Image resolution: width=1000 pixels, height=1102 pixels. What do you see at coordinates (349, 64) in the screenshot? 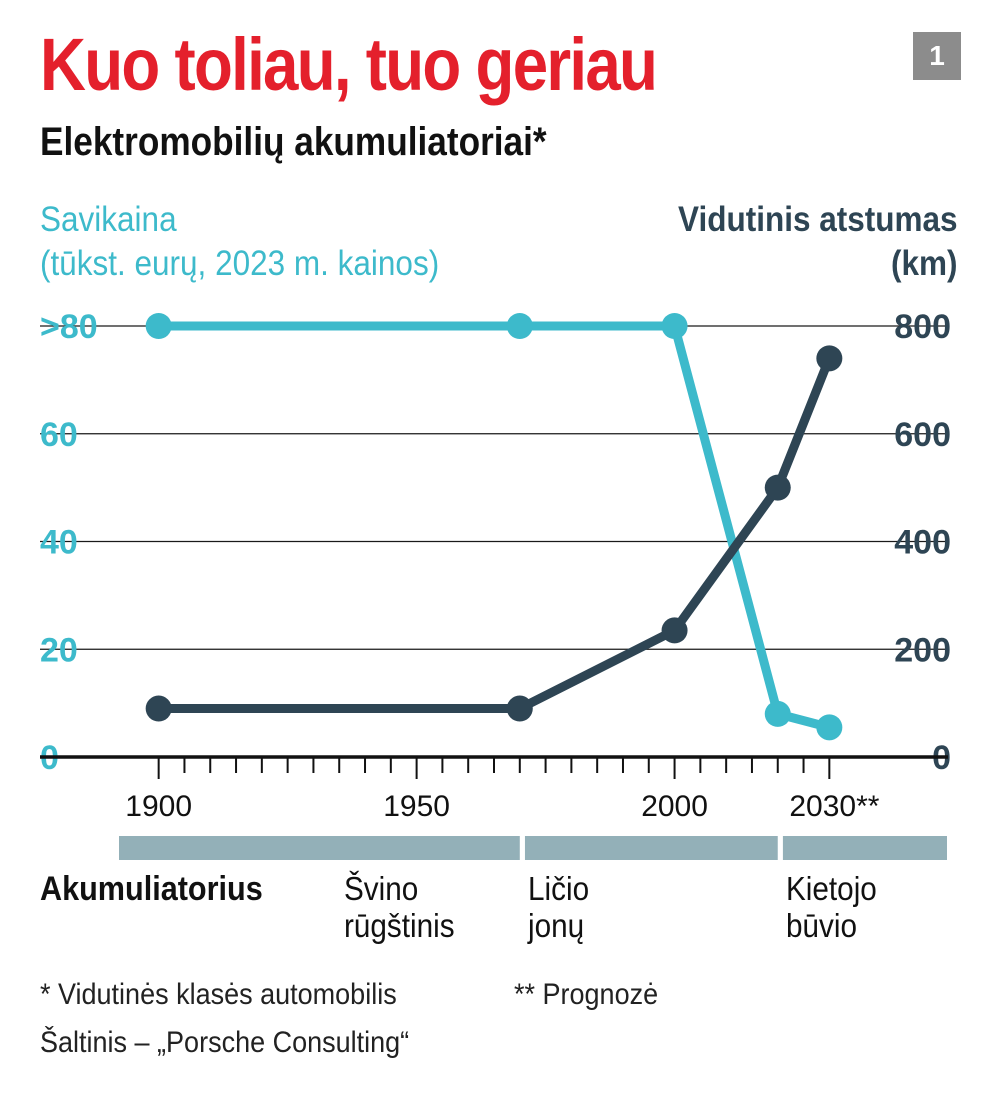
I see `page-title: Kuo toliau, tuo geriau` at bounding box center [349, 64].